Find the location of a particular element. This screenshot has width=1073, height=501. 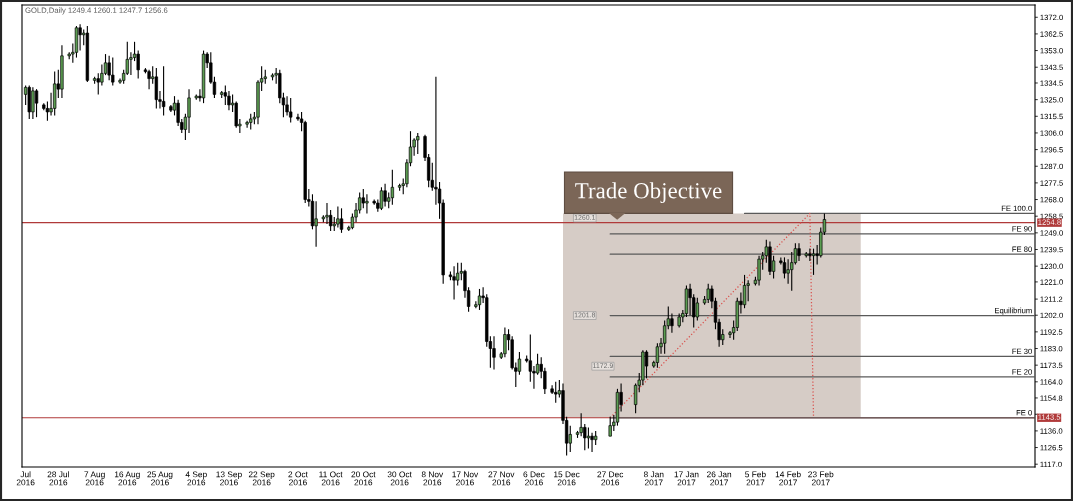

x-tick-label: 17 Nov 2016 is located at coordinates (465, 478).